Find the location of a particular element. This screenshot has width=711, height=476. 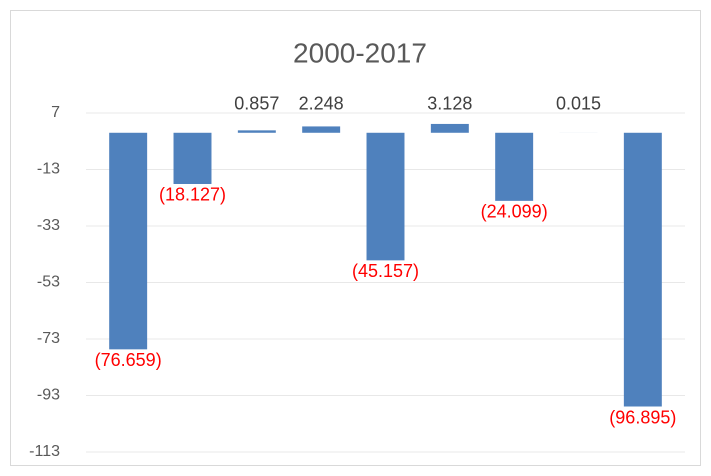

value-label: 0.015 is located at coordinates (578, 104).